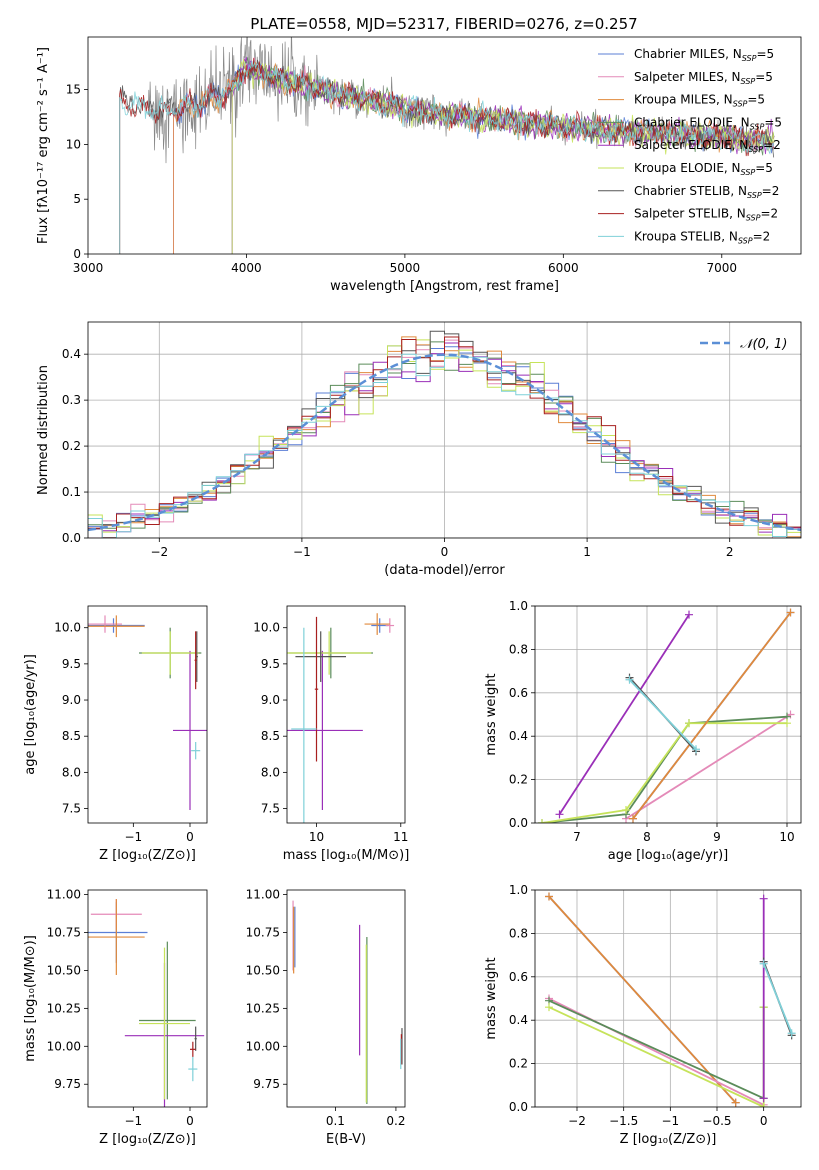 This screenshot has height=1170, width=819. I want to click on mass_vs_Z-ylabel: mass [log₁₀(M/M⊙)], so click(30, 998).